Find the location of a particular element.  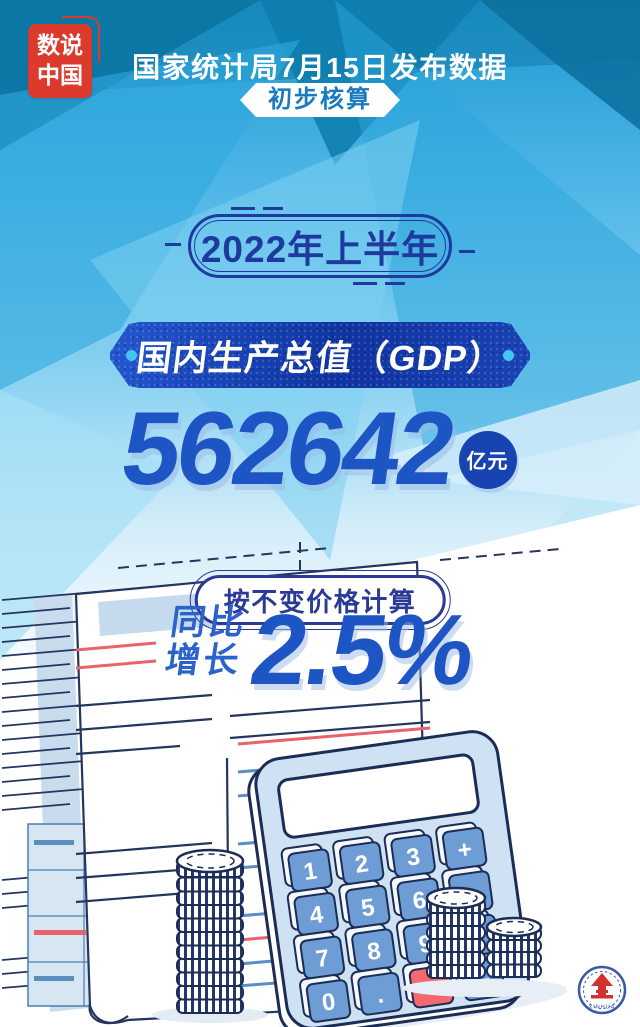

calc-key-9: 9 is located at coordinates (422, 940).